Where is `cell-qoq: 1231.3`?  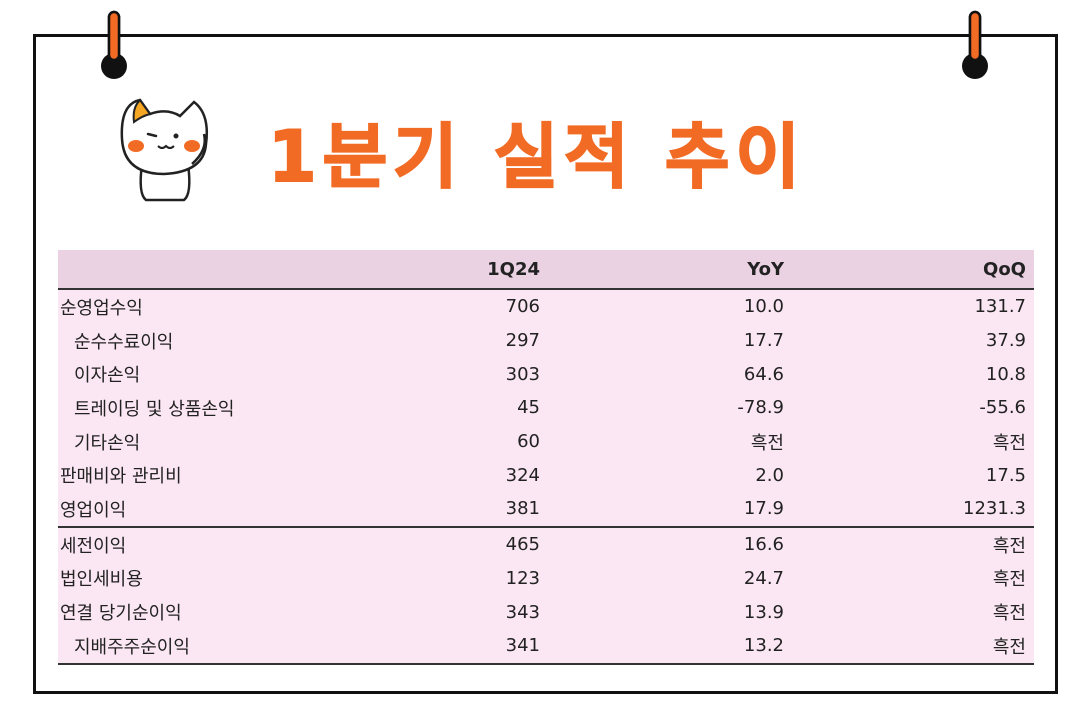 cell-qoq: 1231.3 is located at coordinates (994, 509).